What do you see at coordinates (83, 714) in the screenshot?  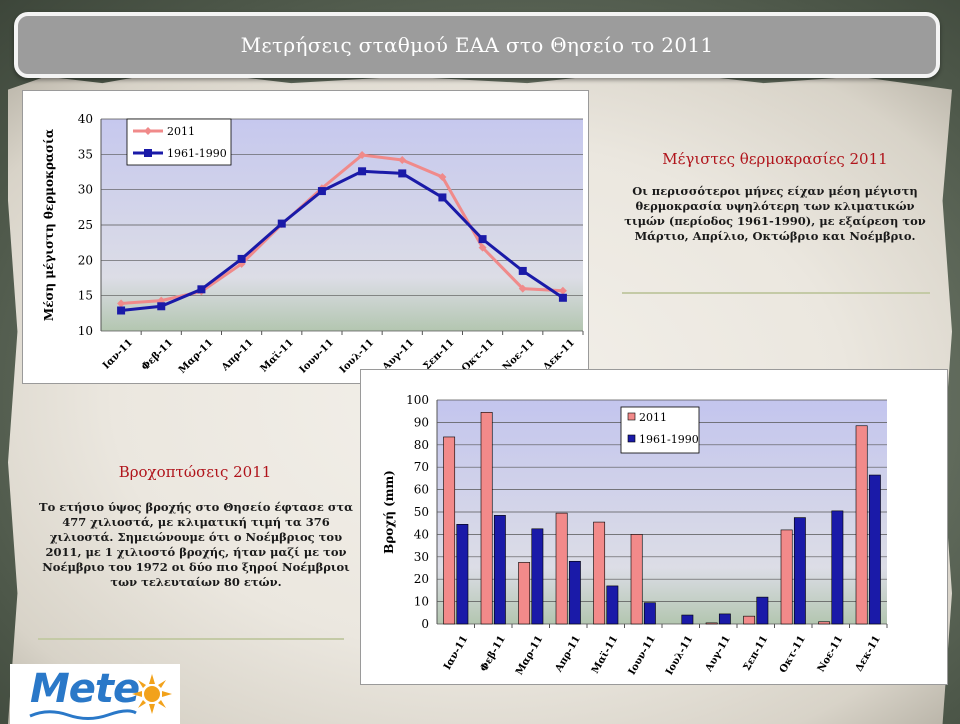 I see `wave-logo-icon` at bounding box center [83, 714].